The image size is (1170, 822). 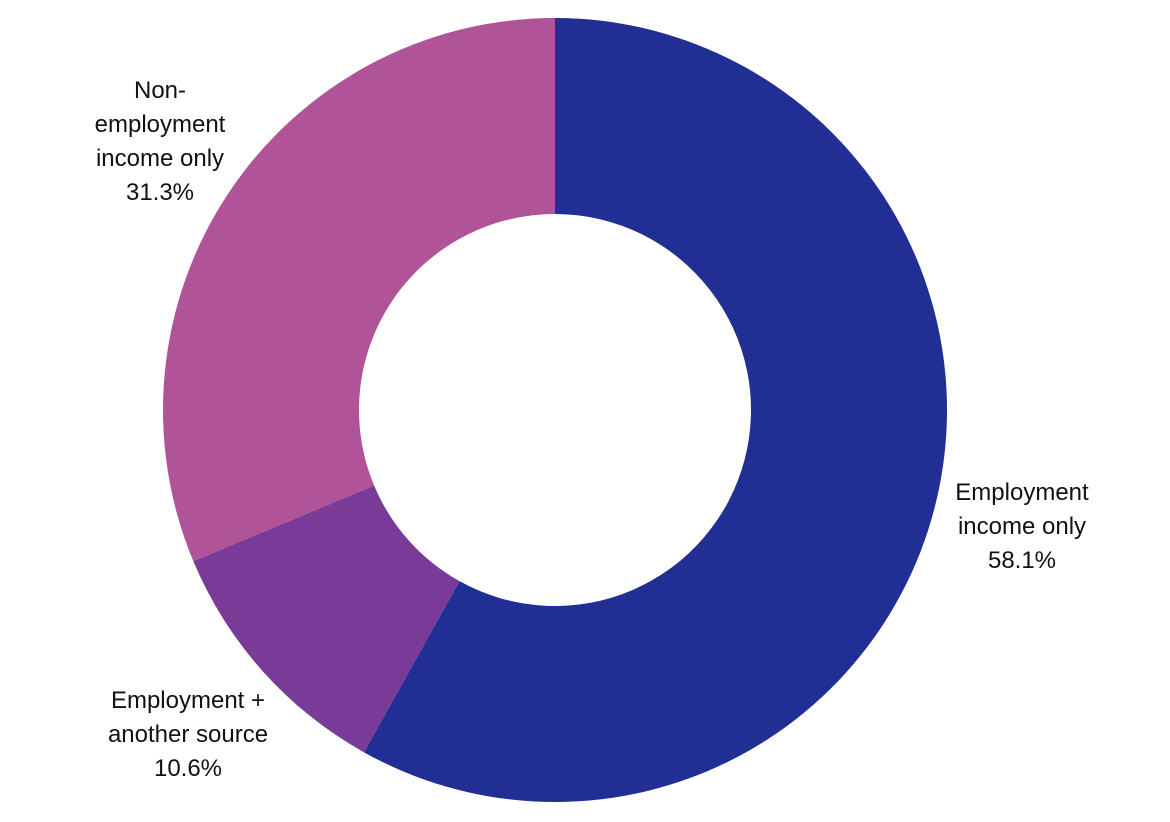 What do you see at coordinates (188, 700) in the screenshot?
I see `slice-category-label: Employment +` at bounding box center [188, 700].